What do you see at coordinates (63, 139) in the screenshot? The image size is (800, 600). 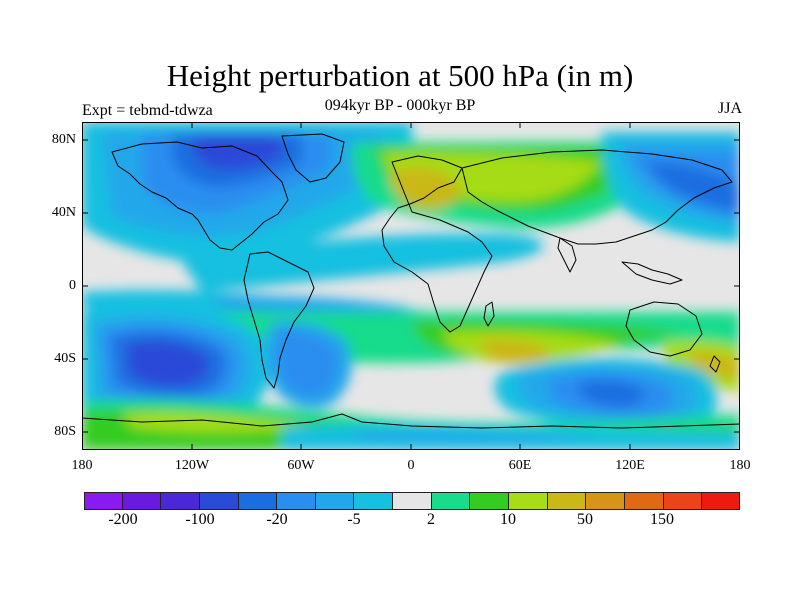 I see `lat-label-80n: 80N` at bounding box center [63, 139].